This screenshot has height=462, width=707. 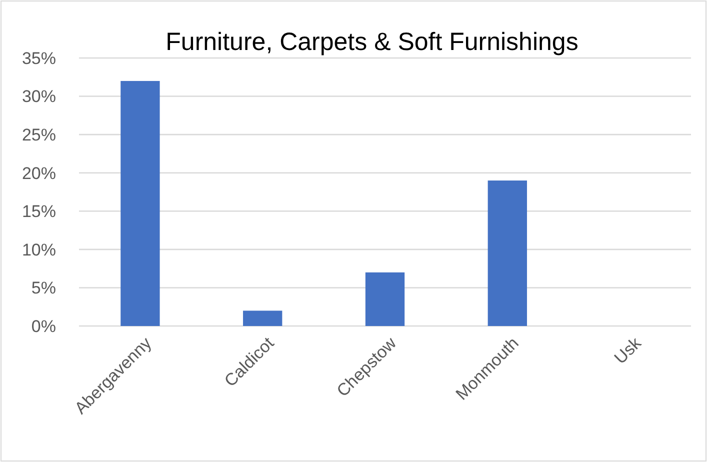 I want to click on y-tick-label: 10%, so click(x=39, y=250).